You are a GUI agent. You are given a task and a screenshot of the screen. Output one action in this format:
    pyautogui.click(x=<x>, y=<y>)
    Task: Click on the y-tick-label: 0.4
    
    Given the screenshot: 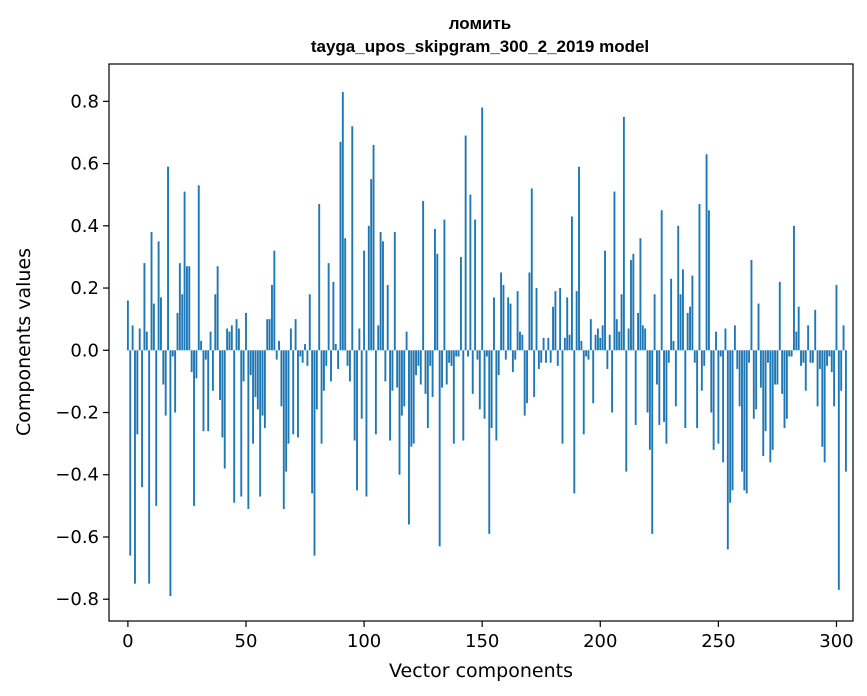 What is the action you would take?
    pyautogui.click(x=84, y=226)
    